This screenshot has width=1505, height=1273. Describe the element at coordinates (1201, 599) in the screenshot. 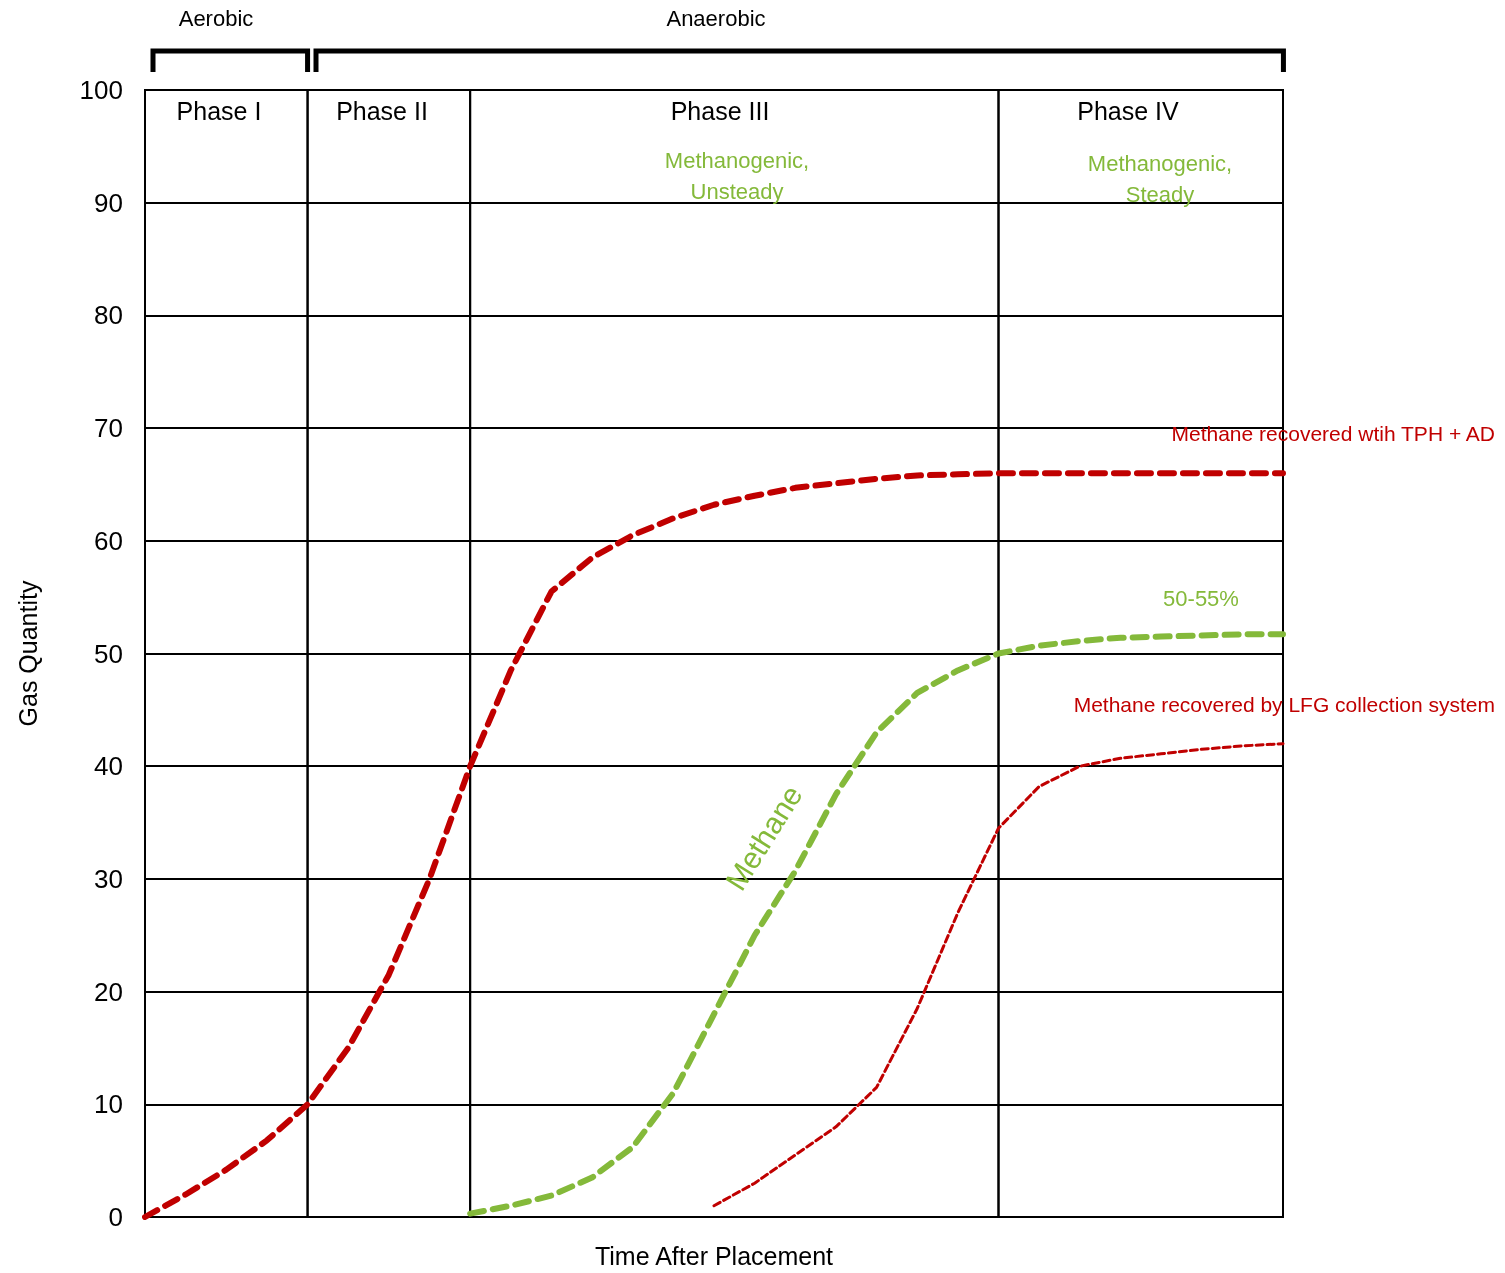

I see `annotation: 50-55%` at that location.